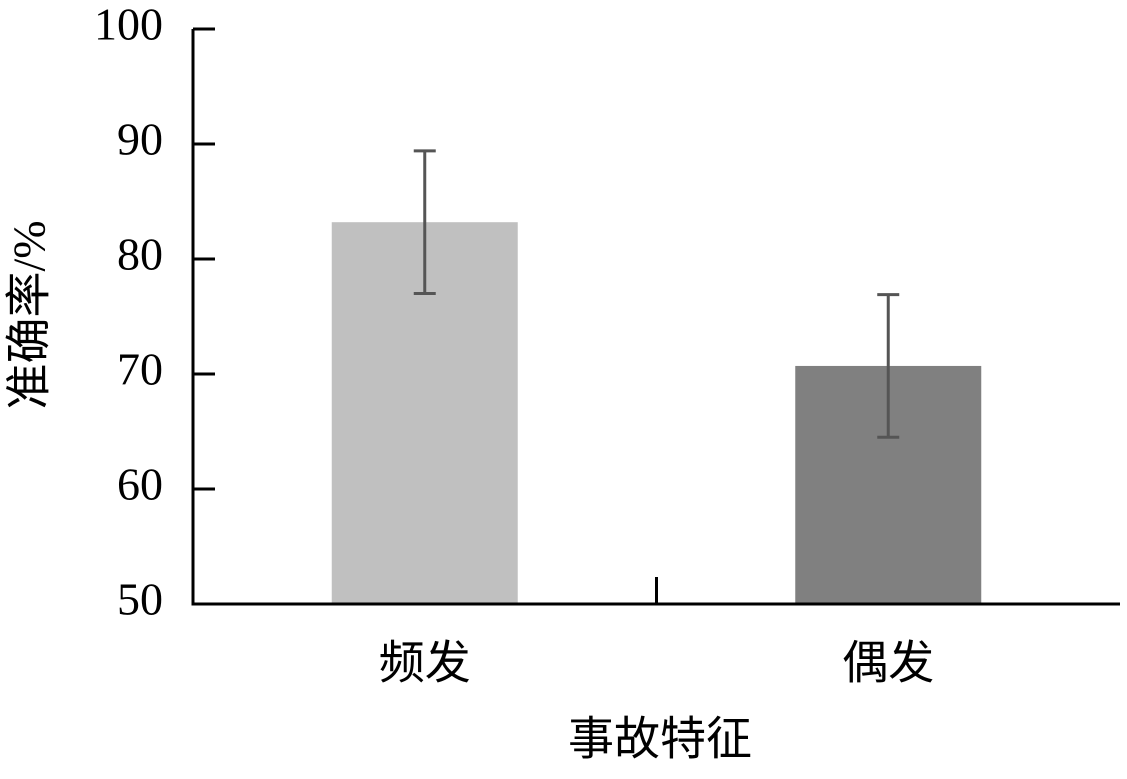  I want to click on y-tick-label: 70, so click(140, 369).